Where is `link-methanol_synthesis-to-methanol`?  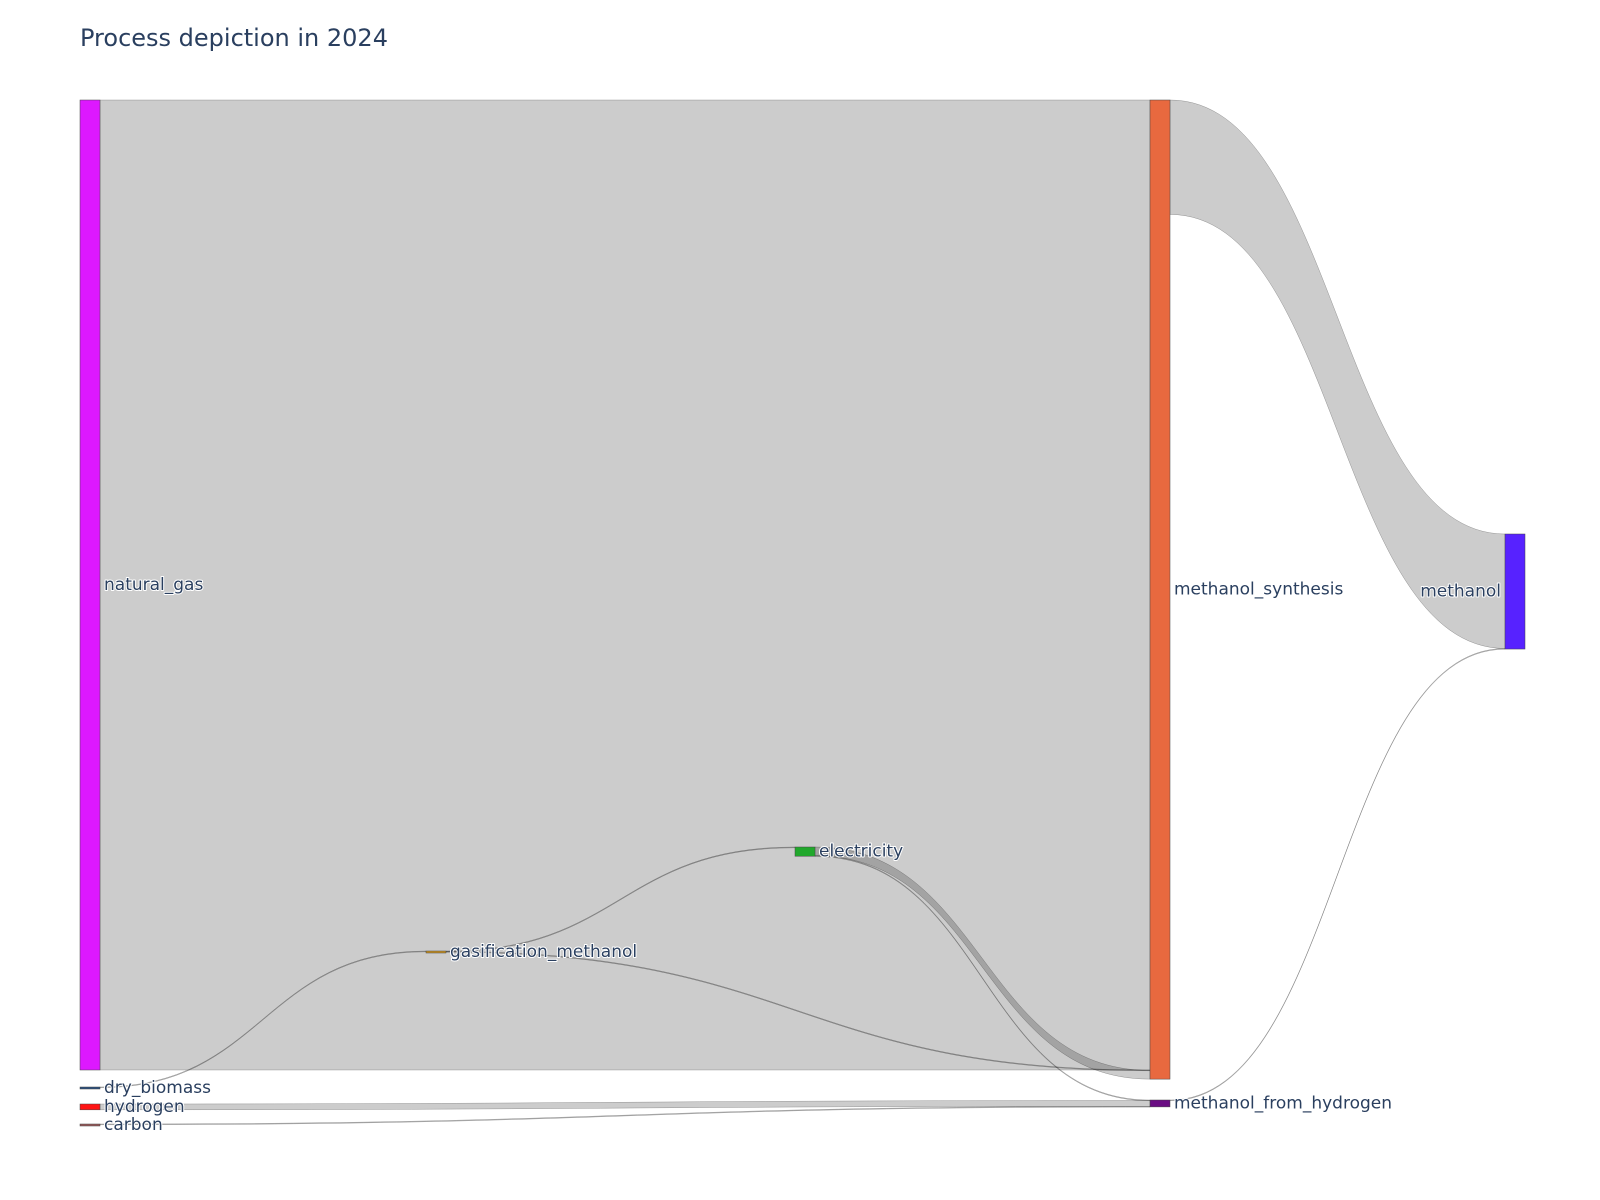 link-methanol_synthesis-to-methanol is located at coordinates (1337, 374).